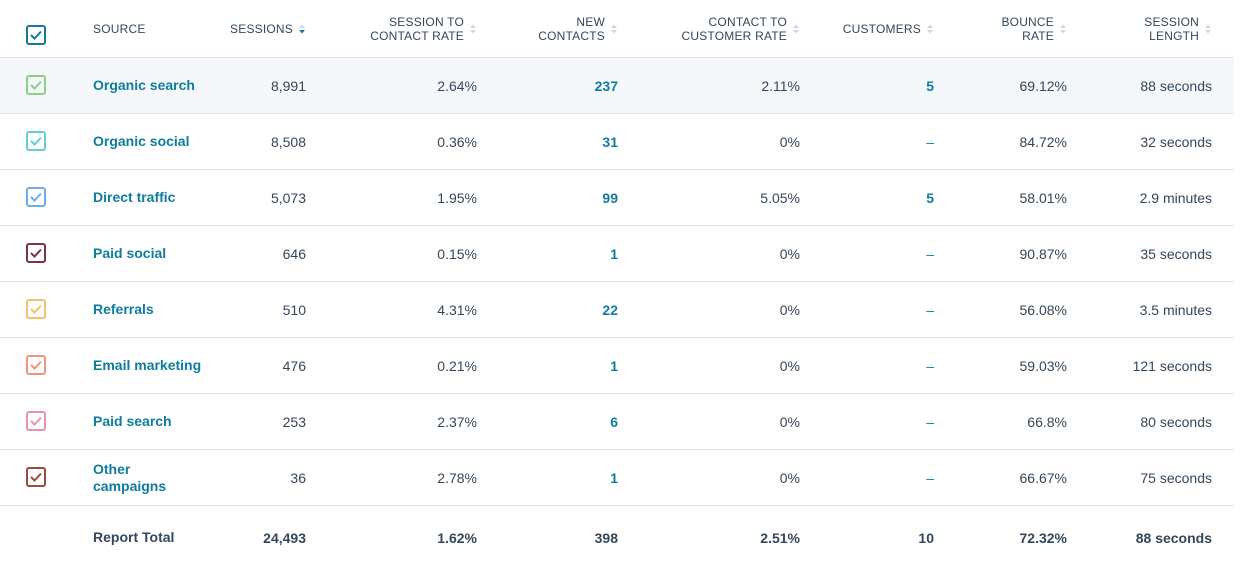 This screenshot has height=569, width=1251. Describe the element at coordinates (926, 537) in the screenshot. I see `total-customers: 10` at that location.